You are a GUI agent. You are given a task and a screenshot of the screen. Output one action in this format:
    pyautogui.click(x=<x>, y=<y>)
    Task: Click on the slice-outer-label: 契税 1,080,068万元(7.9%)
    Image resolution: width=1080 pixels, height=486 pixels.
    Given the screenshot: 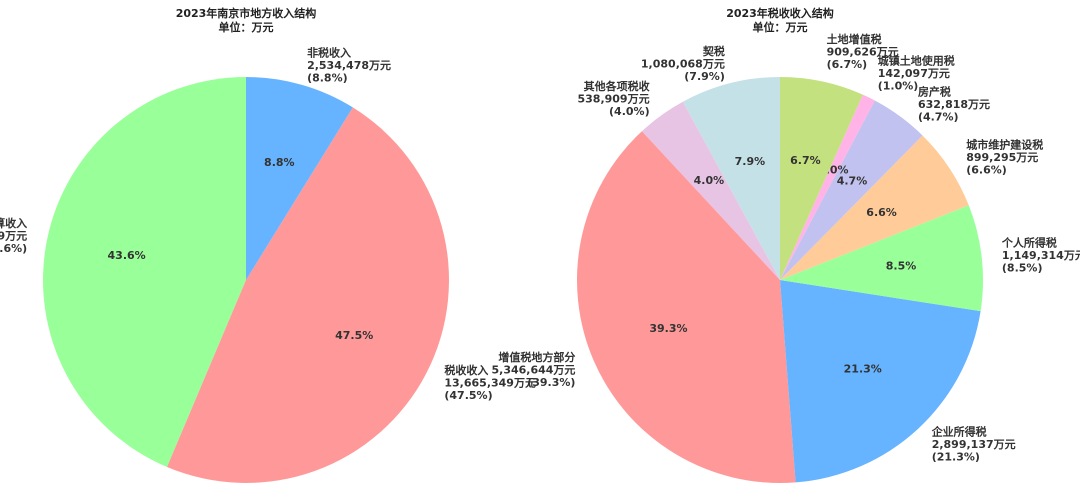 What is the action you would take?
    pyautogui.click(x=683, y=63)
    